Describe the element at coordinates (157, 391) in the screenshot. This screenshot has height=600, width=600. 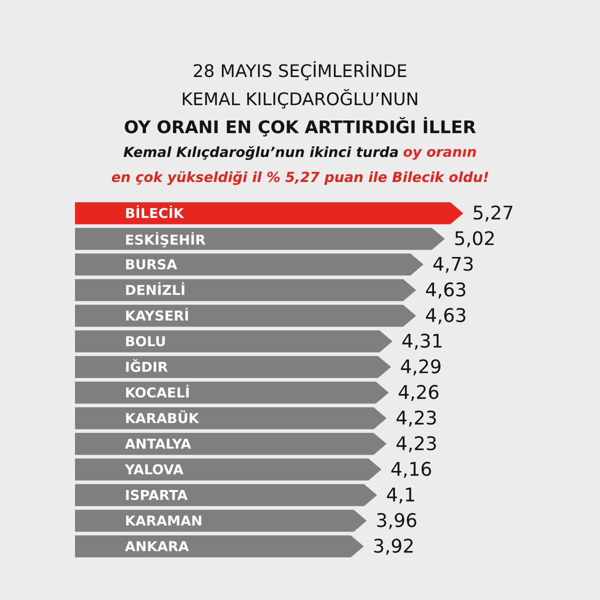
I see `y-tick-label: KOCAELİ` at that location.